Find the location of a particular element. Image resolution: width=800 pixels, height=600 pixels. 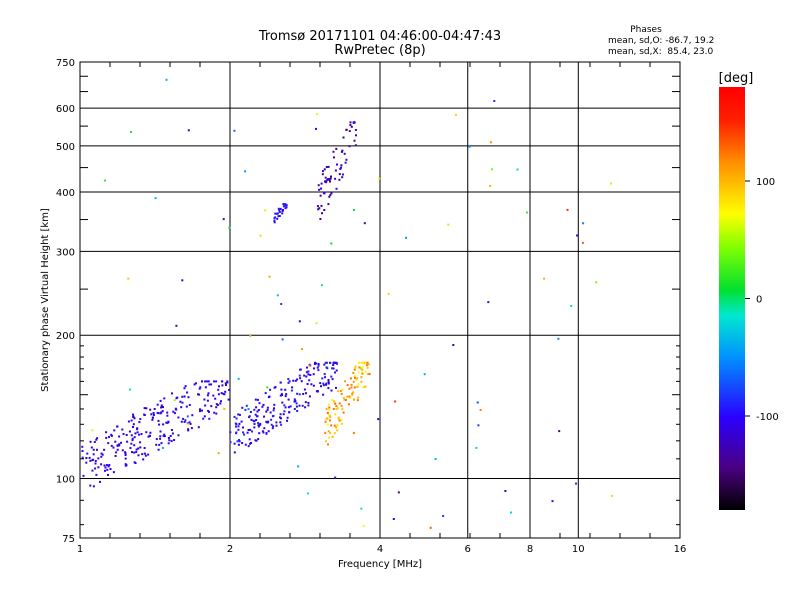

y-tick-label: 100 is located at coordinates (65, 480).